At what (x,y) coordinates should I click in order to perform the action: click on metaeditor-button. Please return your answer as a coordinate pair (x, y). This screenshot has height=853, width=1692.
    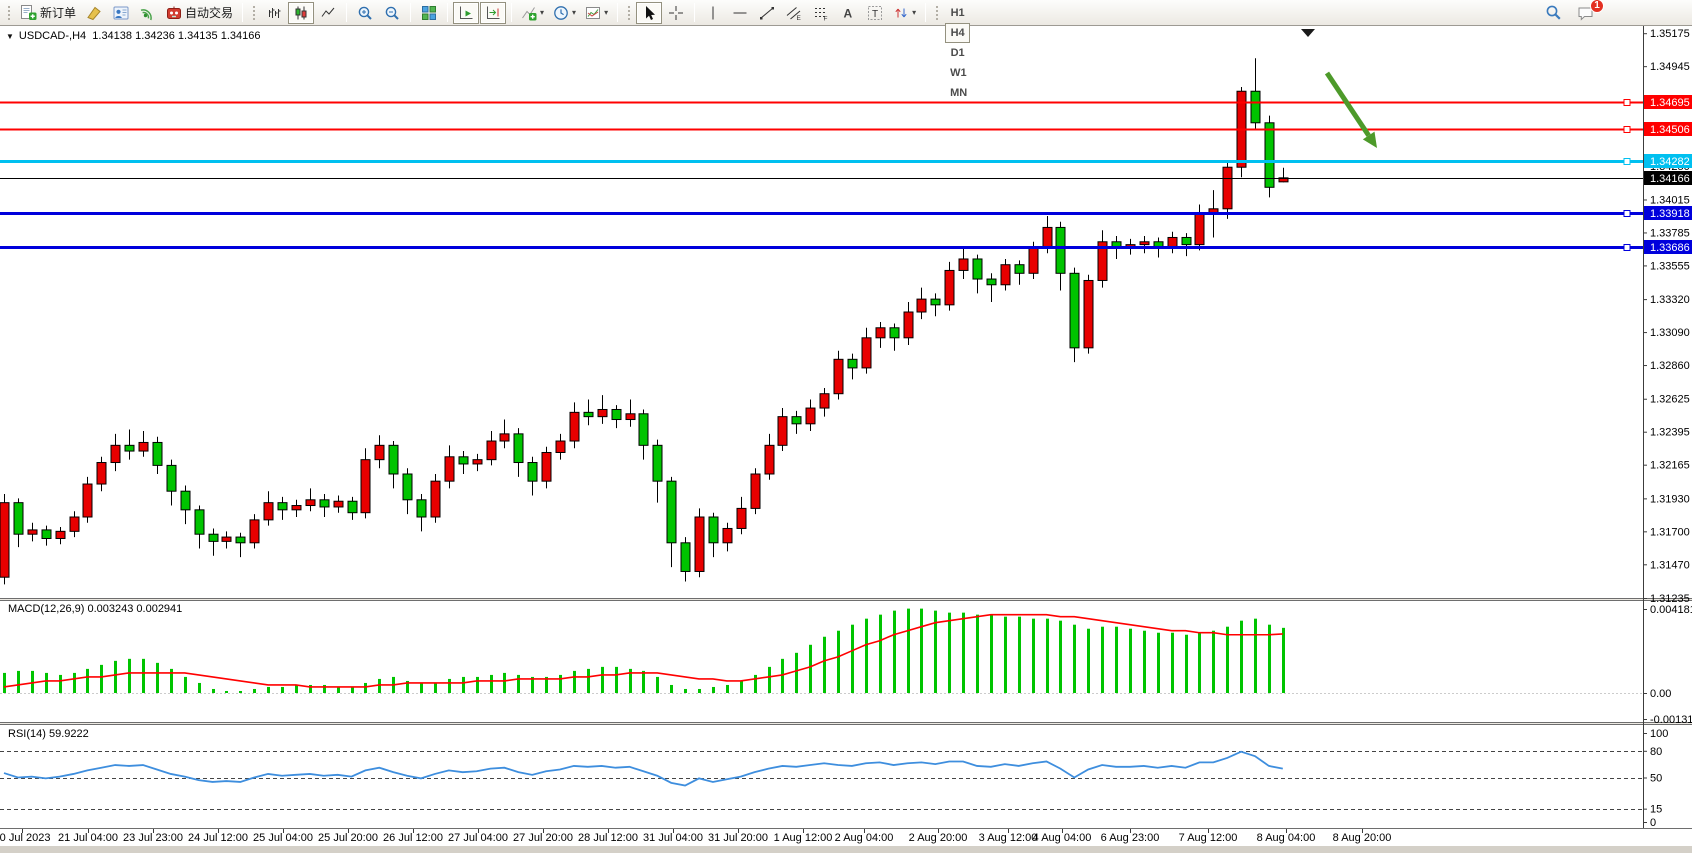
    Looking at the image, I should click on (94, 13).